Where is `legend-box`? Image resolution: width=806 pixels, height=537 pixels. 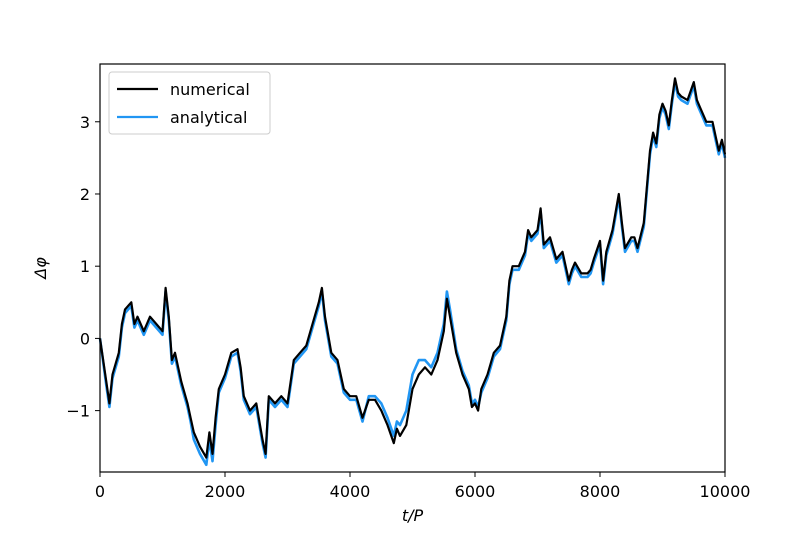
legend-box is located at coordinates (189, 103).